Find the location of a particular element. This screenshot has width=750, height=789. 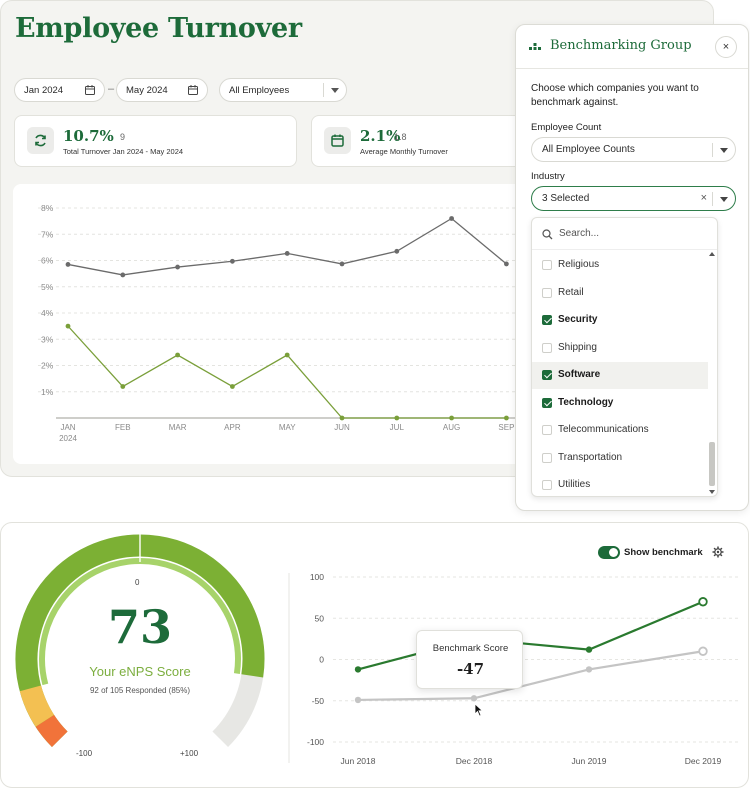

enps-score-label: Your eNPS Score is located at coordinates (140, 671).